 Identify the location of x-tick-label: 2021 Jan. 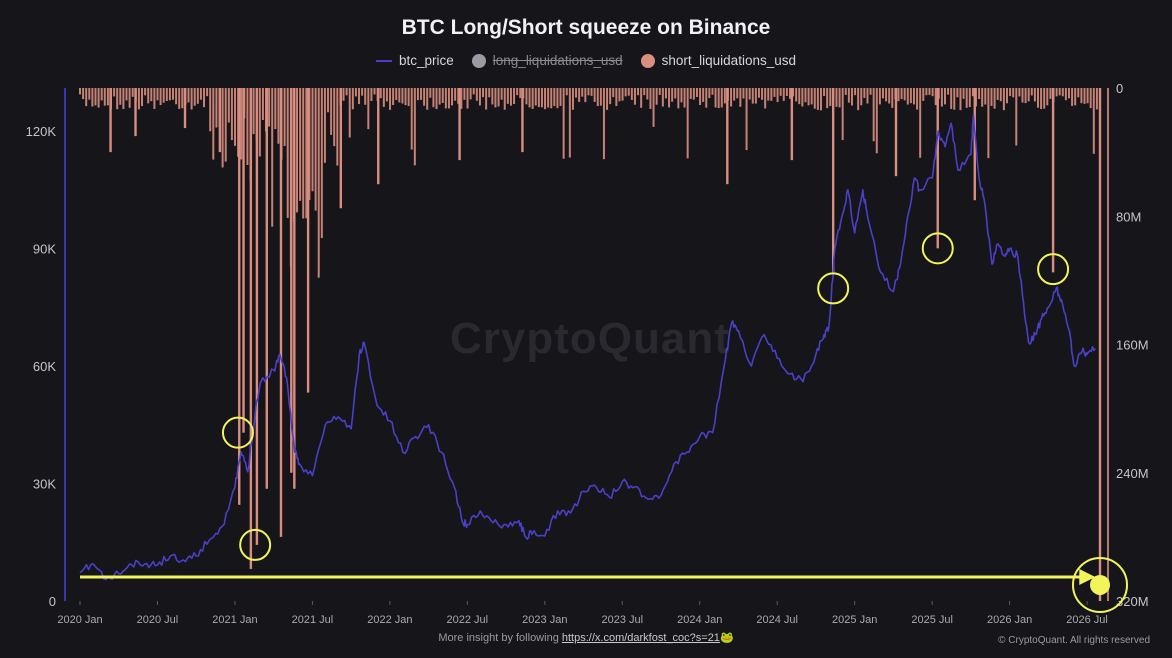
(234, 620).